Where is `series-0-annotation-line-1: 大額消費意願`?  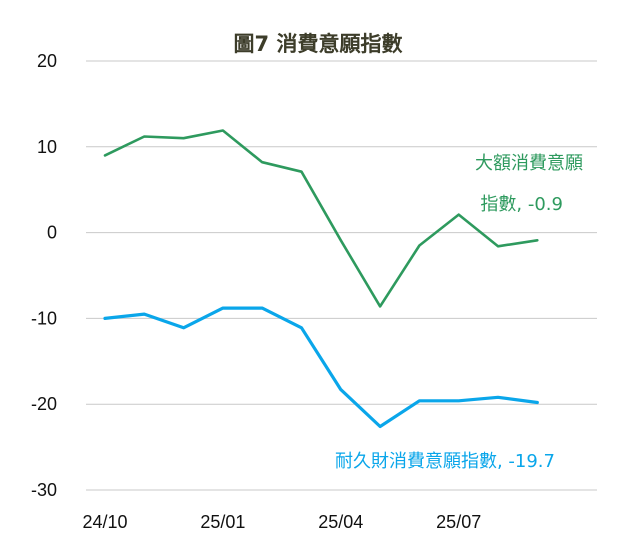 series-0-annotation-line-1: 大額消費意願 is located at coordinates (529, 163).